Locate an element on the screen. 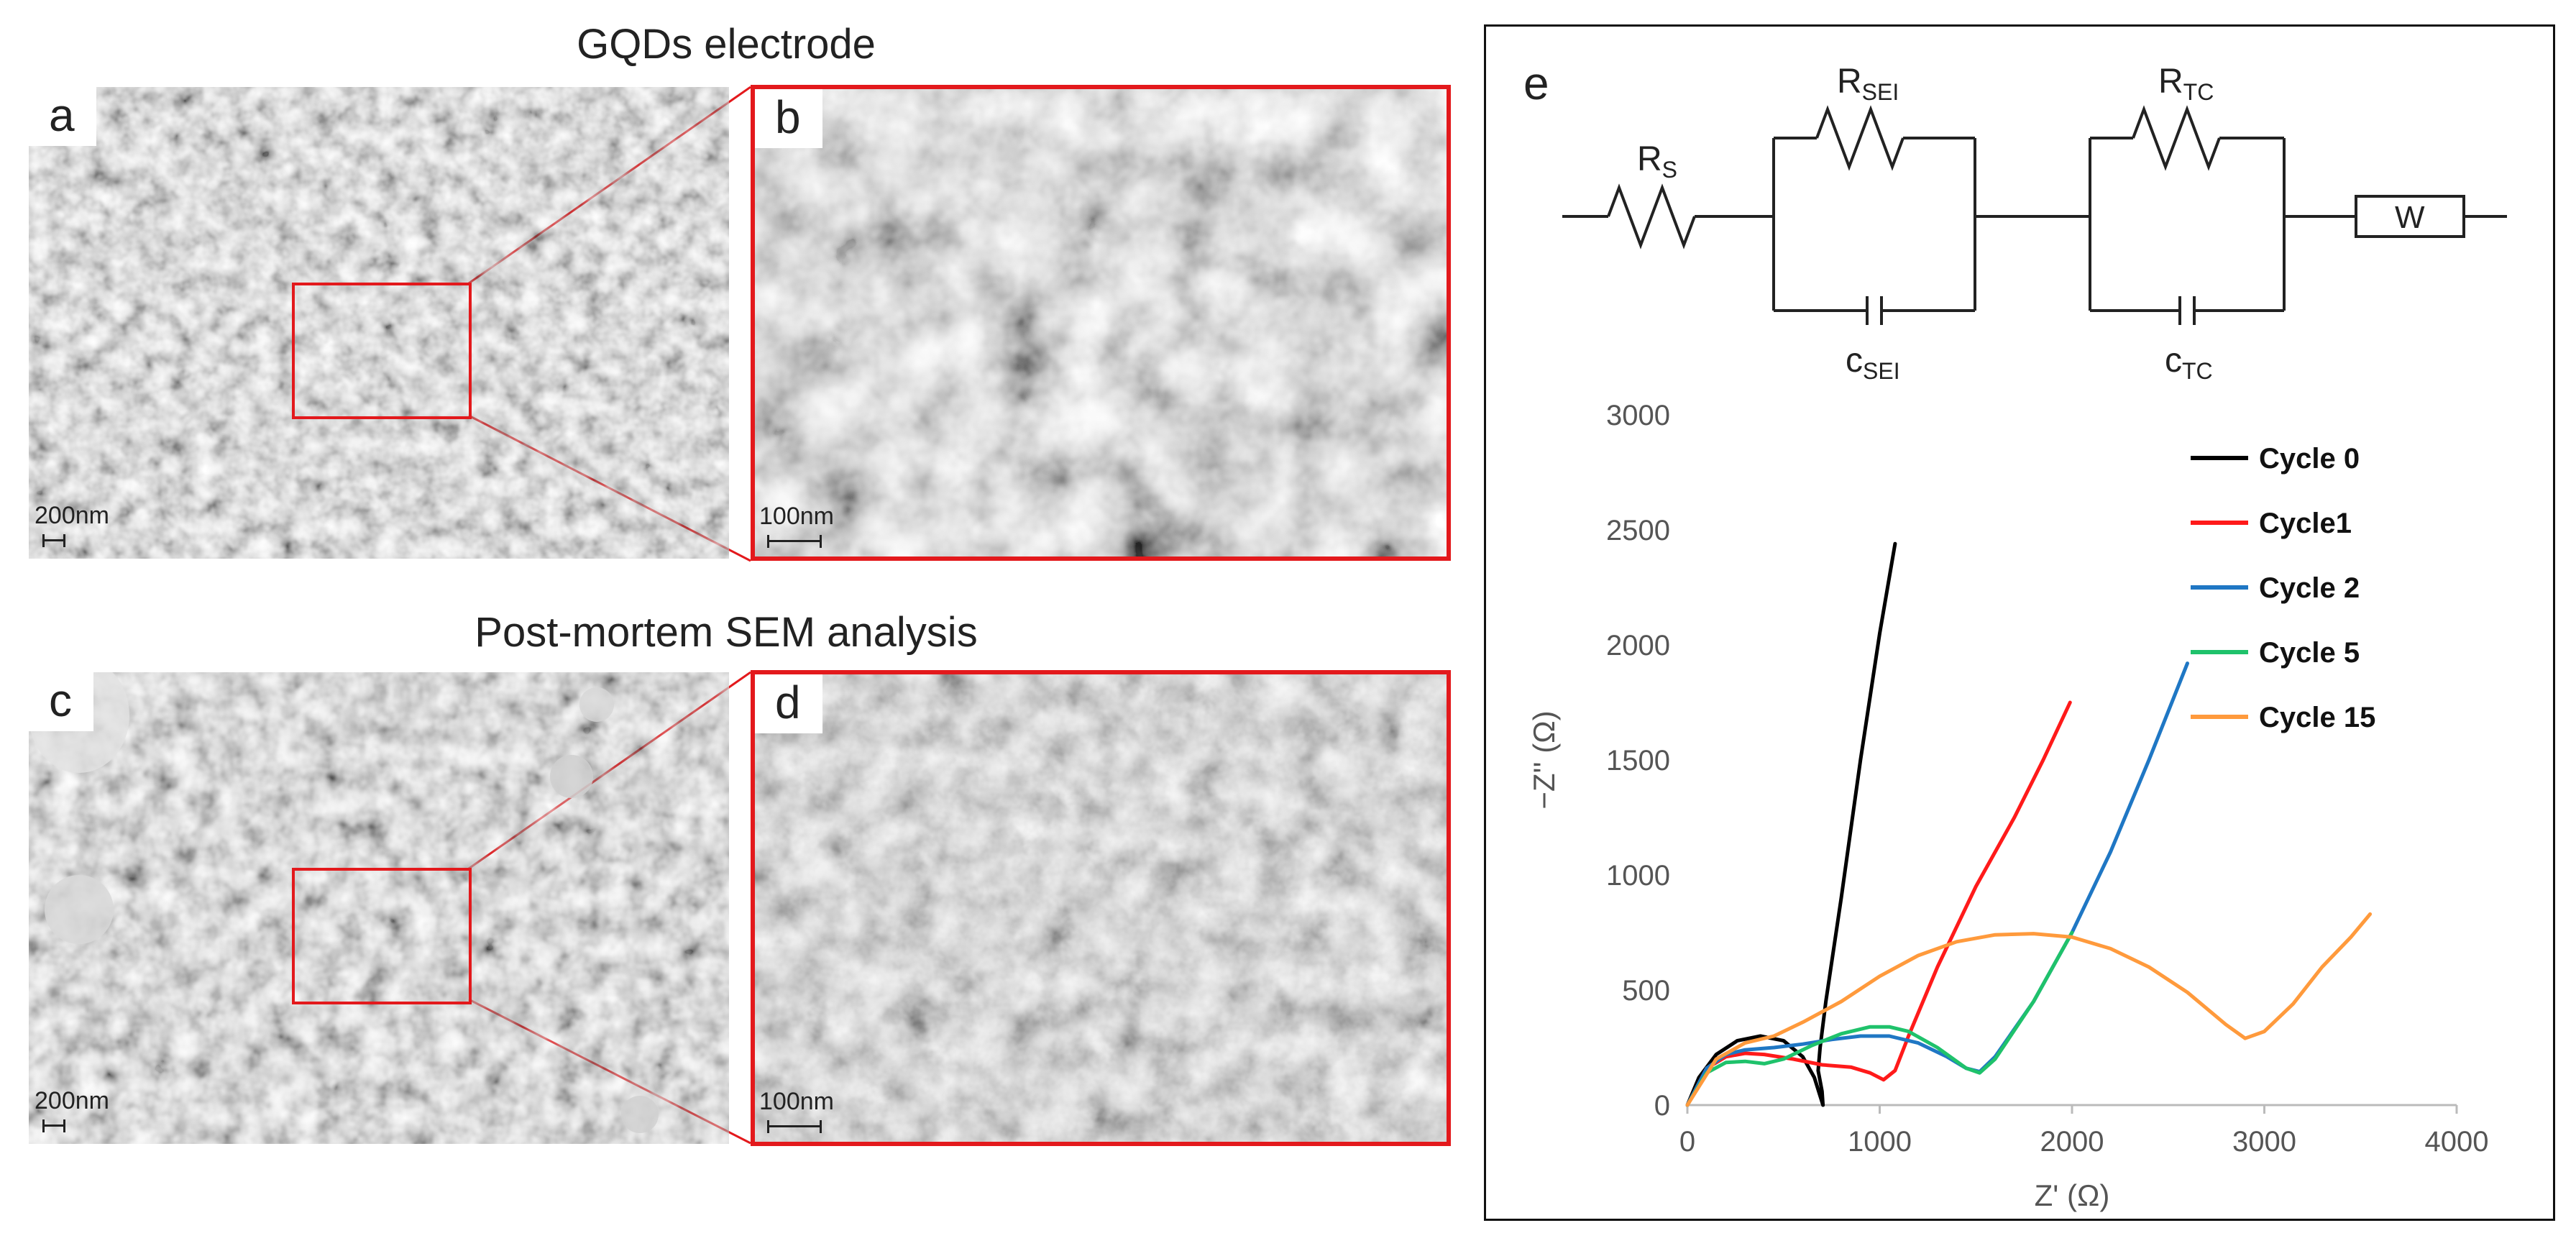 The image size is (2576, 1246). scalebar-d-text: 100nm is located at coordinates (796, 1101).